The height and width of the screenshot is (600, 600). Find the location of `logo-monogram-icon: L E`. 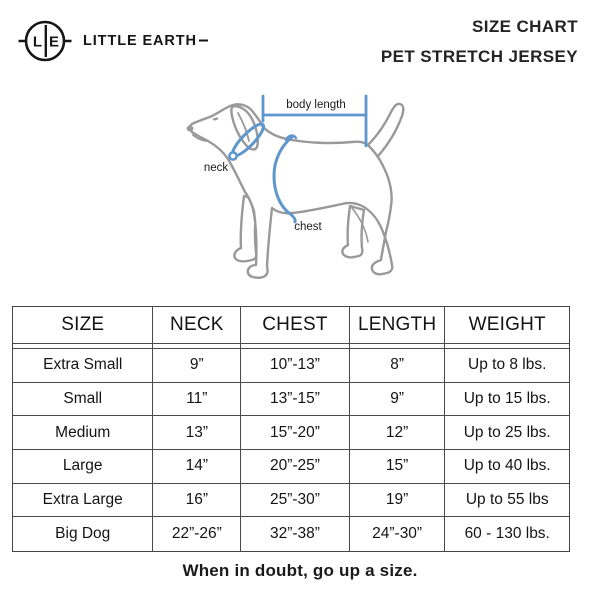

logo-monogram-icon: L E is located at coordinates (45, 41).